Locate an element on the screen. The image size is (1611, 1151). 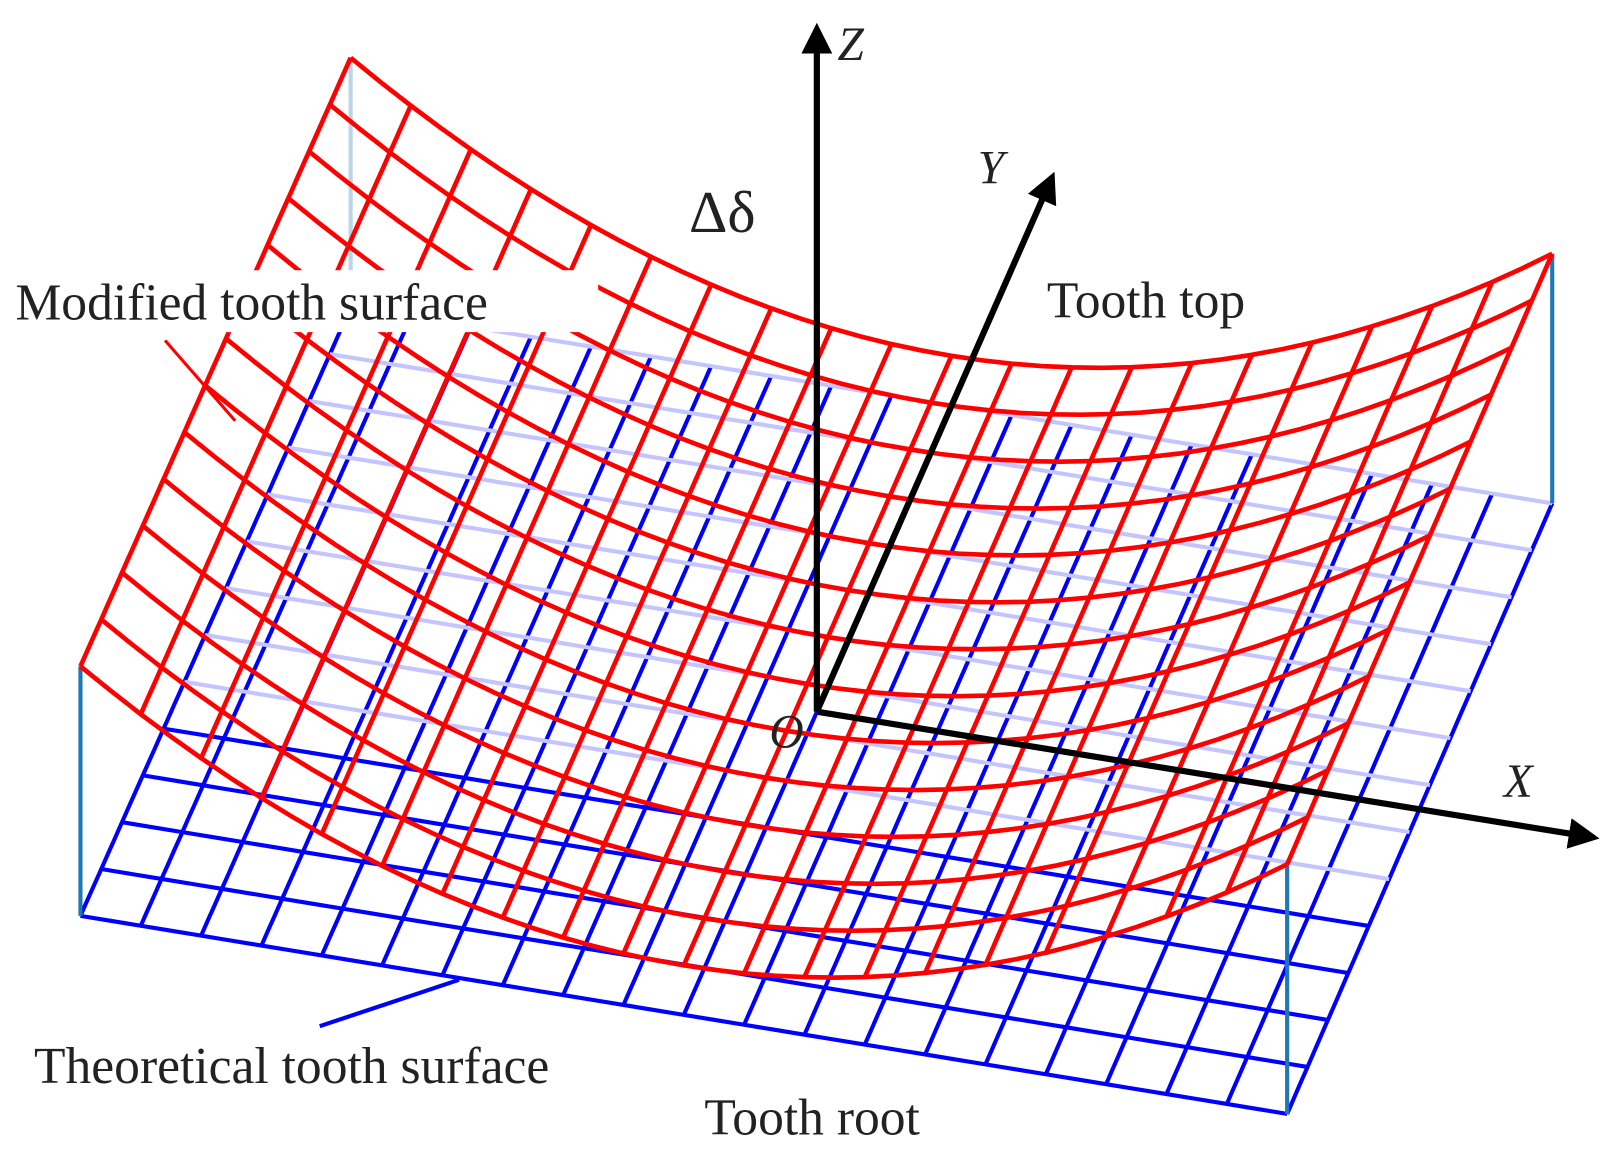
delta-label: Δδ is located at coordinates (722, 212).